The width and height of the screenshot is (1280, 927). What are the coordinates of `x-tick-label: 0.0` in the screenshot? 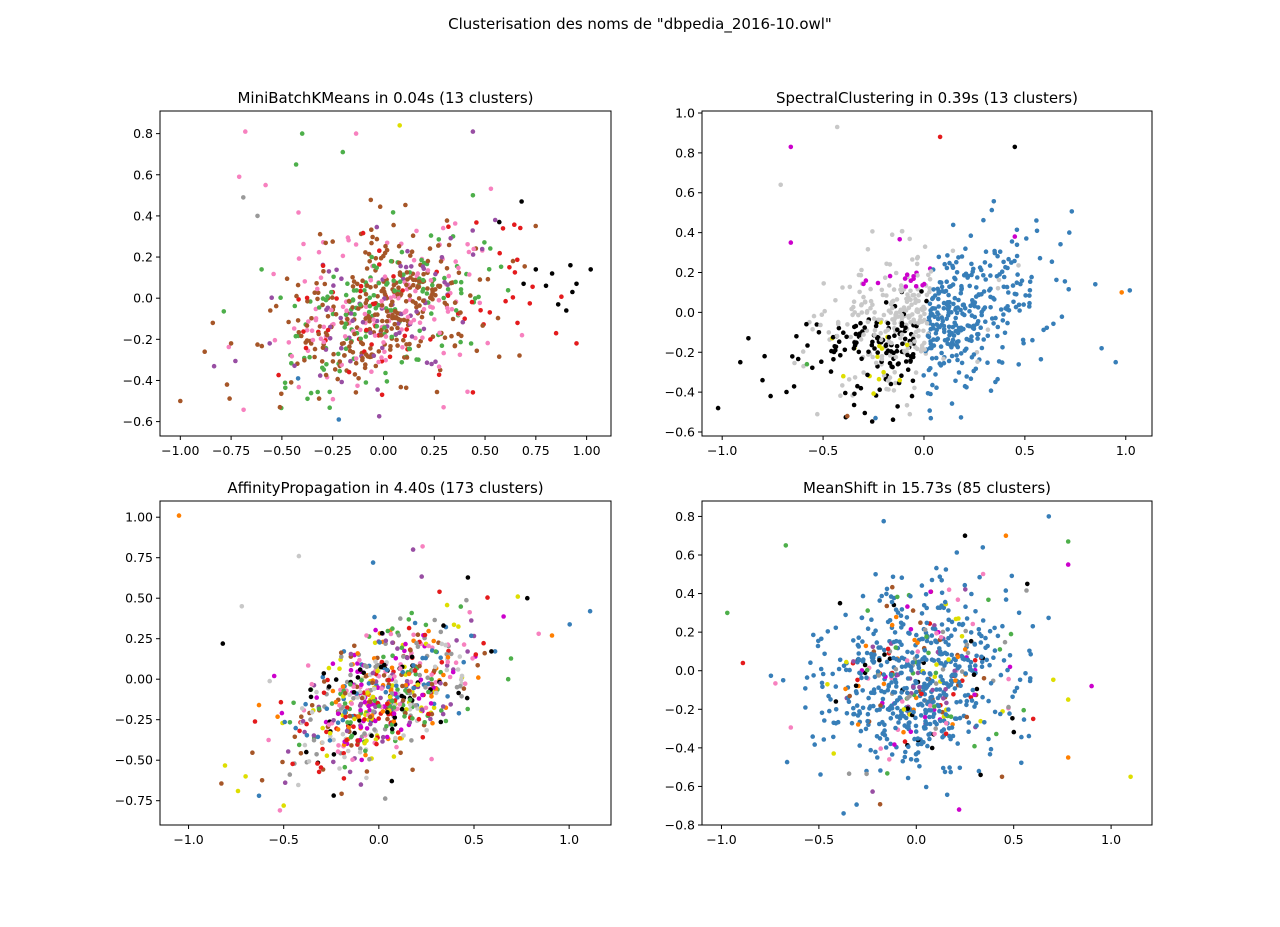 It's located at (379, 839).